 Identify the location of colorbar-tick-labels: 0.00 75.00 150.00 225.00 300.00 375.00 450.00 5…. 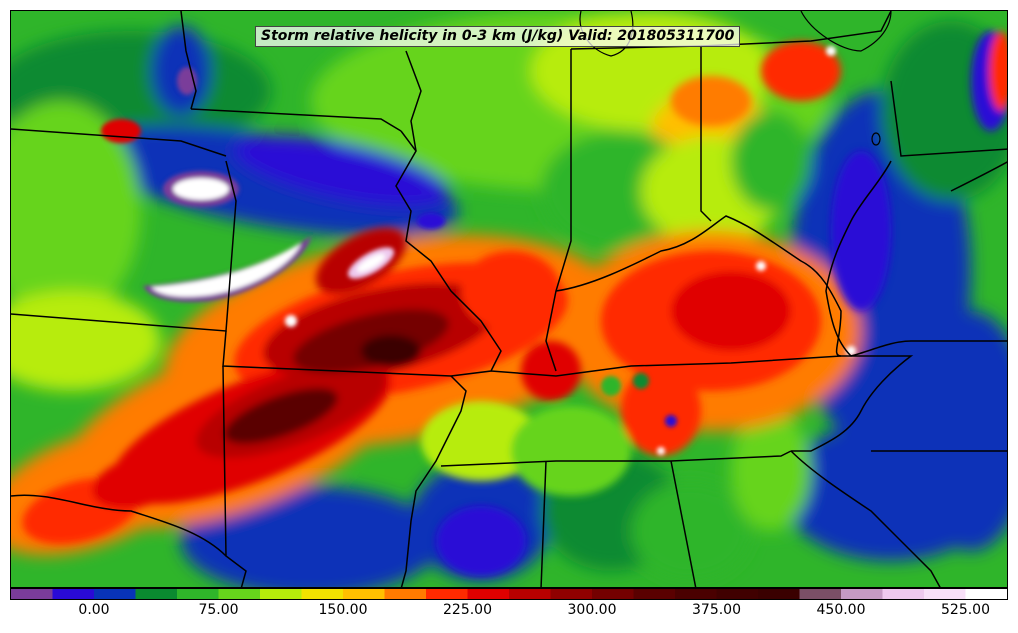
(509, 613).